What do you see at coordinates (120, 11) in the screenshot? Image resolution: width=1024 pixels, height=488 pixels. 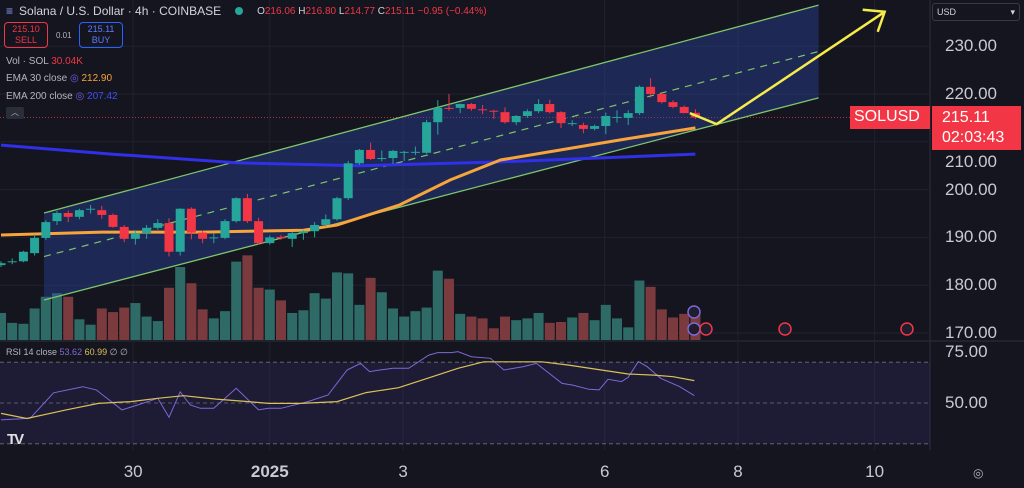 I see `symbol-title: Solana / U.S. Dollar · 4h · COINBASE` at bounding box center [120, 11].